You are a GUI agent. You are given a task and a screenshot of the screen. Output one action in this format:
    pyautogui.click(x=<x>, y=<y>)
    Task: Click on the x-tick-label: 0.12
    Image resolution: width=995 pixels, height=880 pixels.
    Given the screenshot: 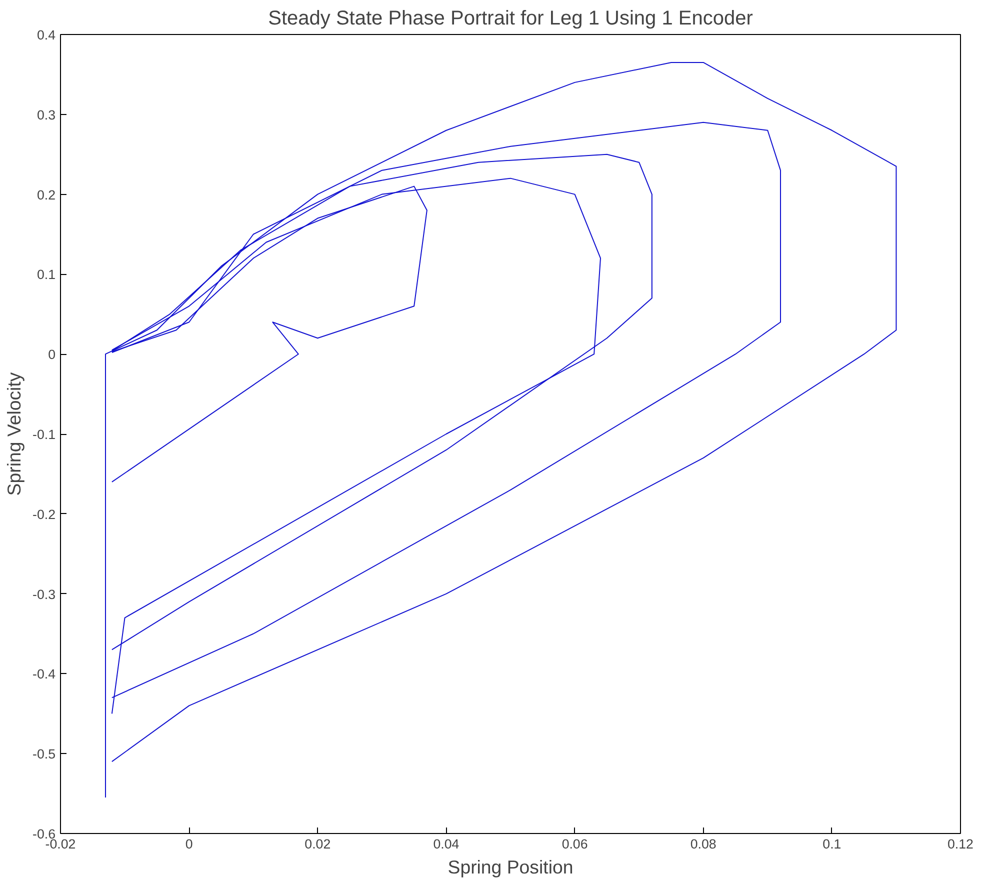 What is the action you would take?
    pyautogui.click(x=961, y=844)
    